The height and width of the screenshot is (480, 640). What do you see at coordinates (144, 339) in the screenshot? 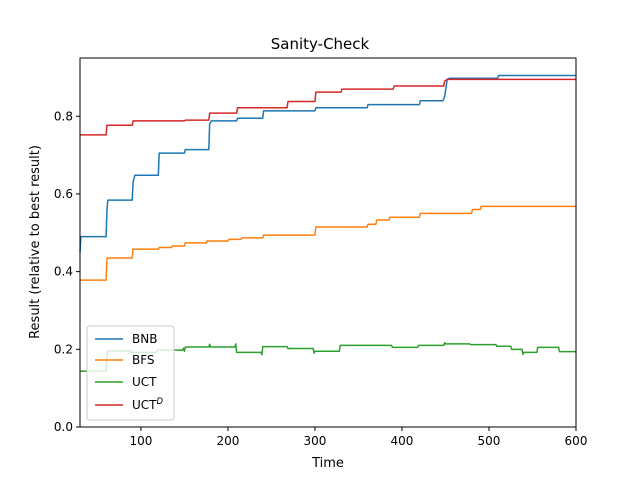
I see `legend-label: BNB` at bounding box center [144, 339].